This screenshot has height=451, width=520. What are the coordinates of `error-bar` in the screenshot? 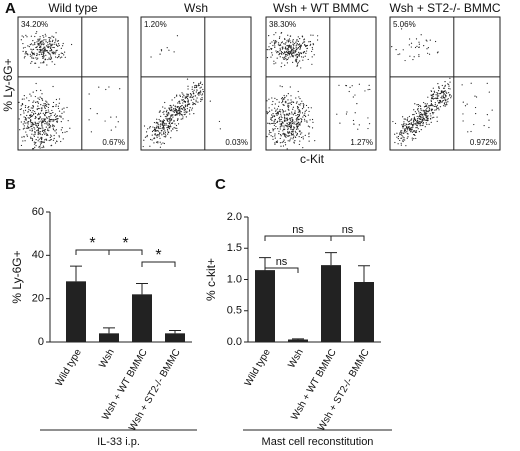 It's located at (142, 289).